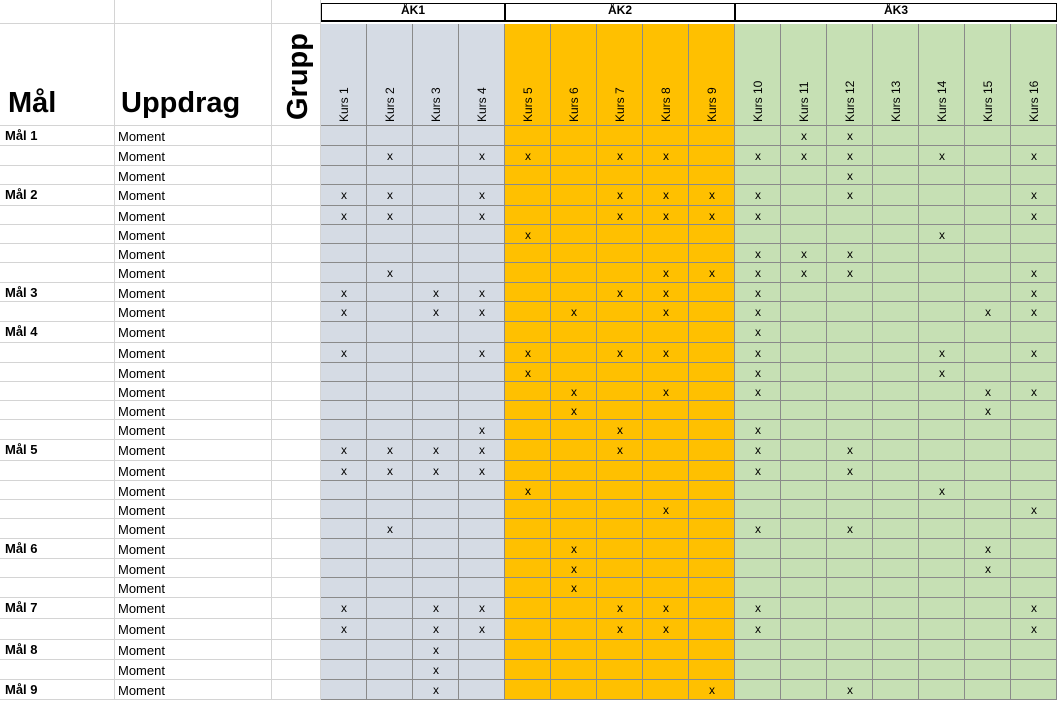 This screenshot has width=1063, height=709. I want to click on course-header-cell, so click(758, 75).